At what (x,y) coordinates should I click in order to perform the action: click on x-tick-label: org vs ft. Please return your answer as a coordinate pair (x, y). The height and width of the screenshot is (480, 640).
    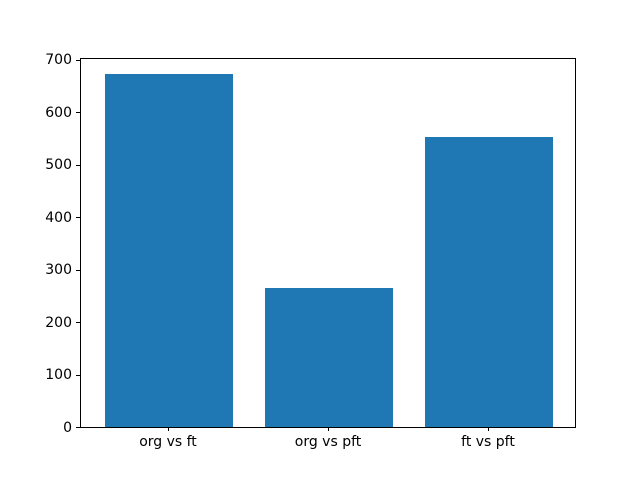
    Looking at the image, I should click on (168, 442).